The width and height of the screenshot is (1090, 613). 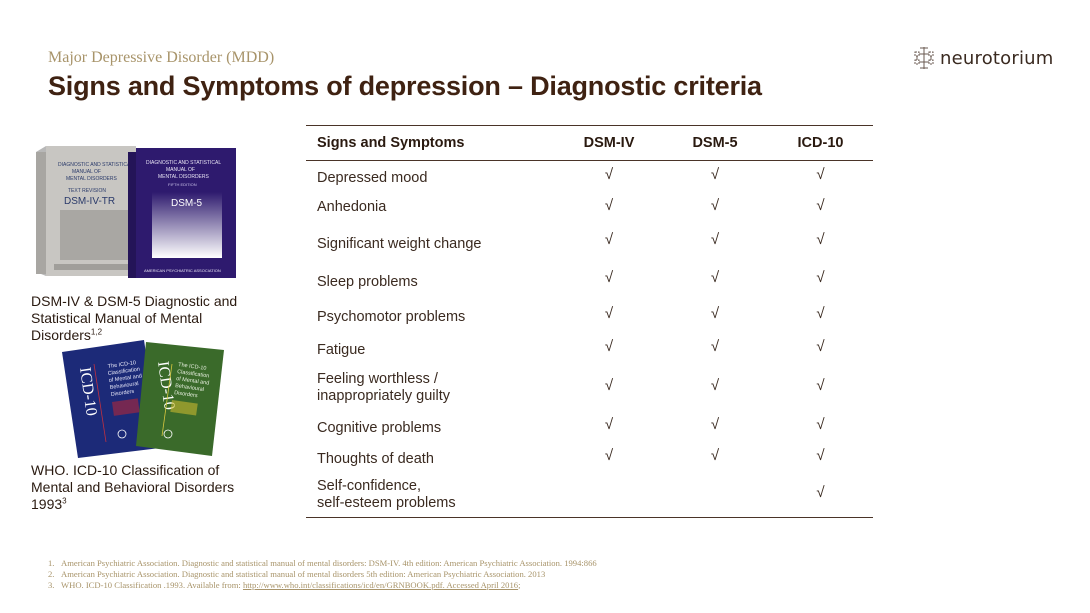 I want to click on table-row: Cognitive problems √ √ √, so click(x=589, y=427).